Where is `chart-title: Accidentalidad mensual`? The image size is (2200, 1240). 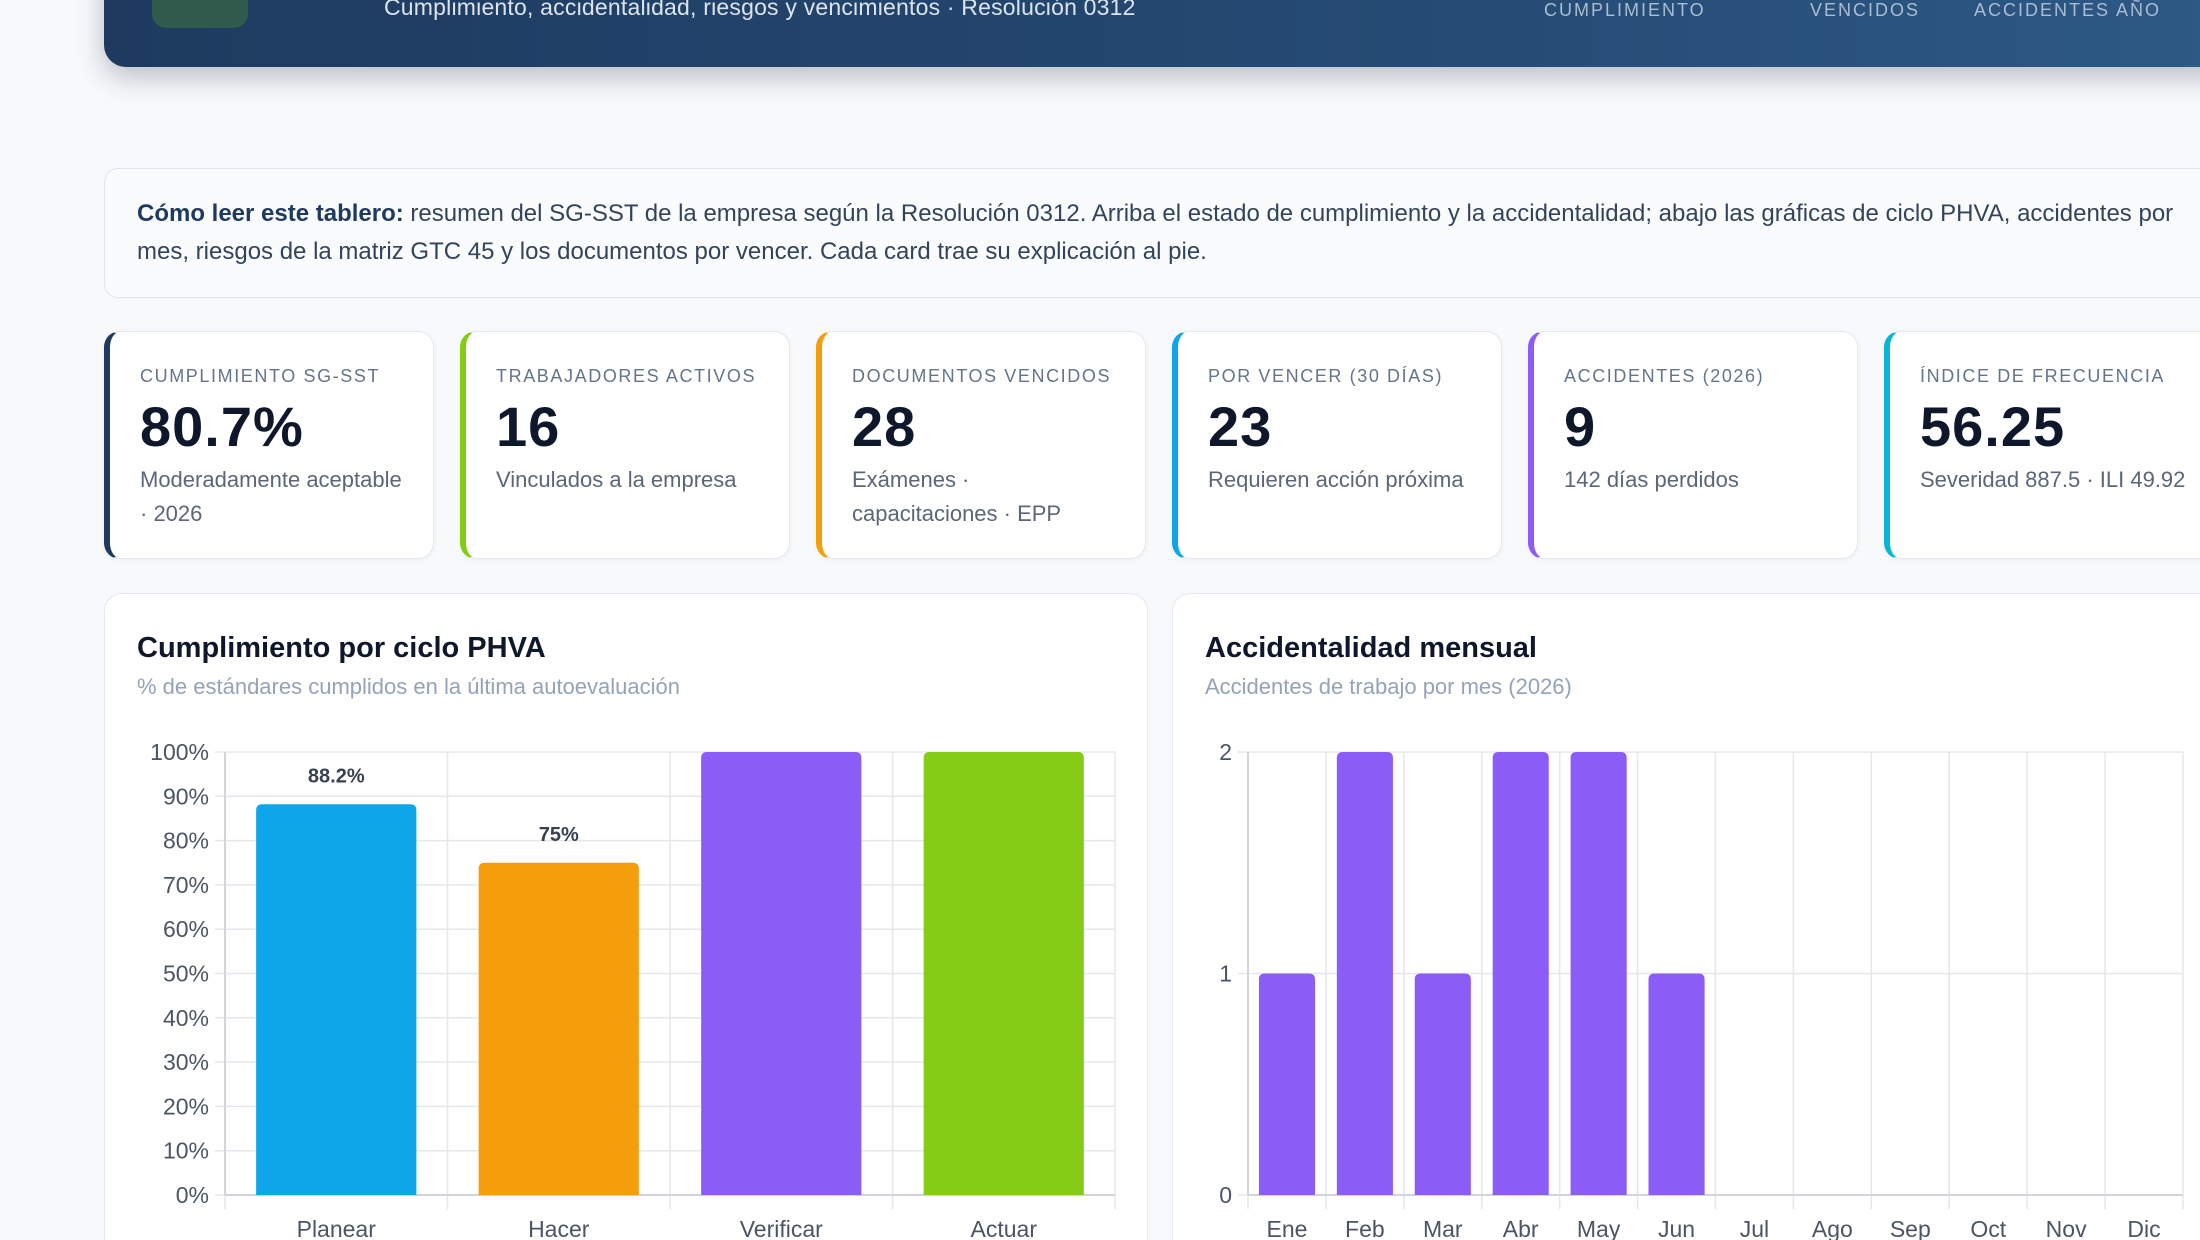 chart-title: Accidentalidad mensual is located at coordinates (1371, 648).